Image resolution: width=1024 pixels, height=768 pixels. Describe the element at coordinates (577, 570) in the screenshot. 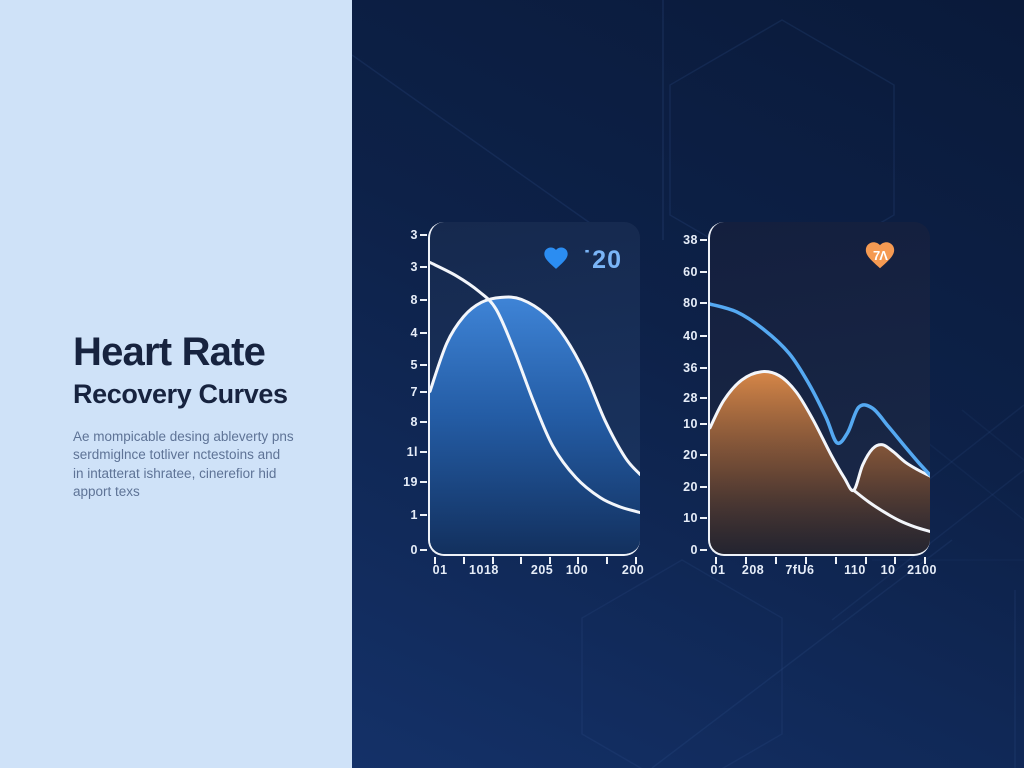

I see `x-tick-label: 100` at that location.